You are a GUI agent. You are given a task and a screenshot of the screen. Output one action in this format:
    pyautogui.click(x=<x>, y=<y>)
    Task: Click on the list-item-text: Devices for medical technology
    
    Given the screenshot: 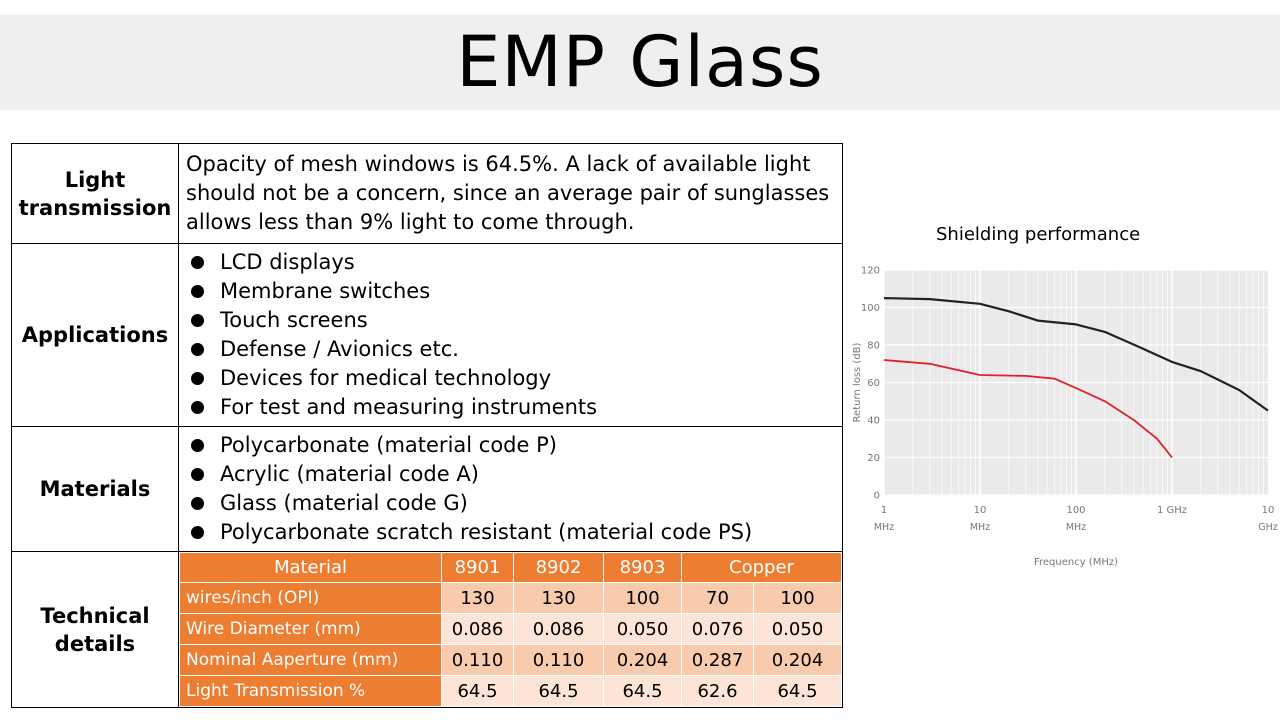 What is the action you would take?
    pyautogui.click(x=386, y=378)
    